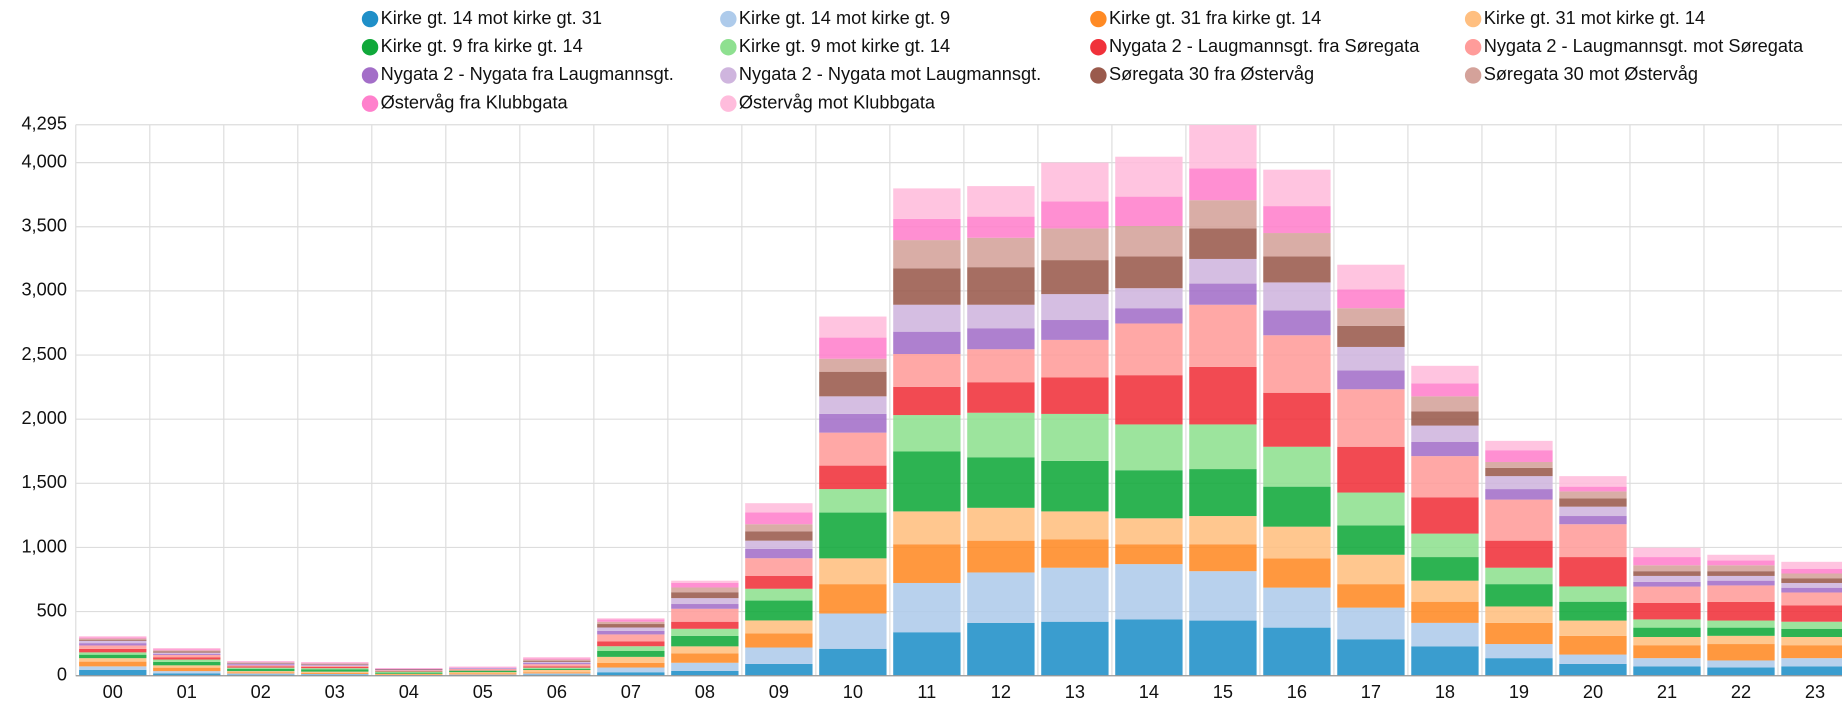 The height and width of the screenshot is (703, 1842). Describe the element at coordinates (1075, 692) in the screenshot. I see `x-tick-label: 13` at that location.